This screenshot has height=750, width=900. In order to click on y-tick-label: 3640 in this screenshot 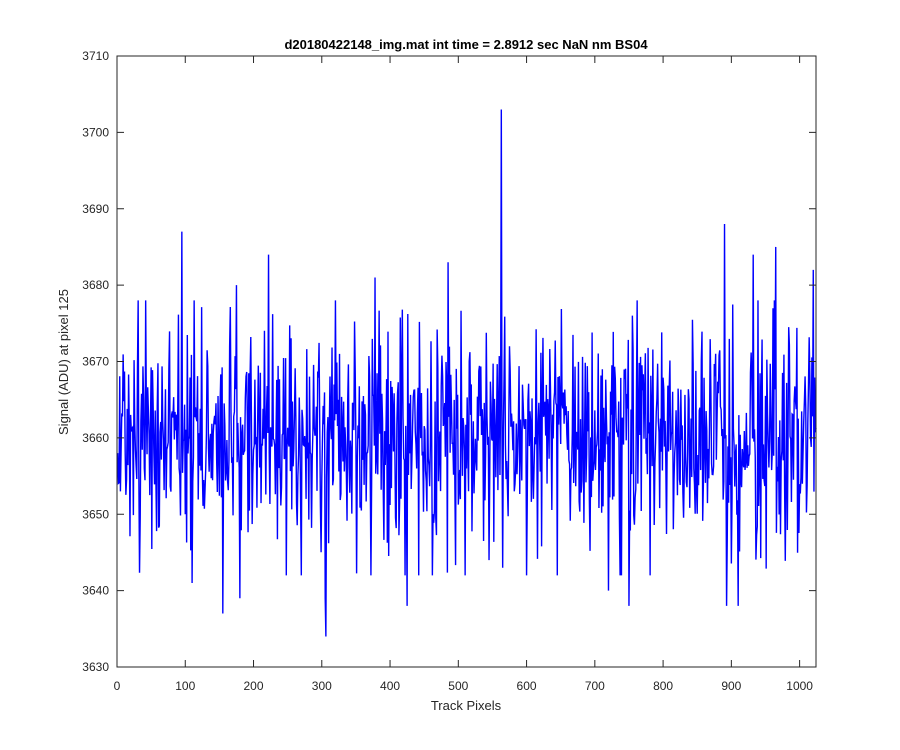, I will do `click(95, 591)`.